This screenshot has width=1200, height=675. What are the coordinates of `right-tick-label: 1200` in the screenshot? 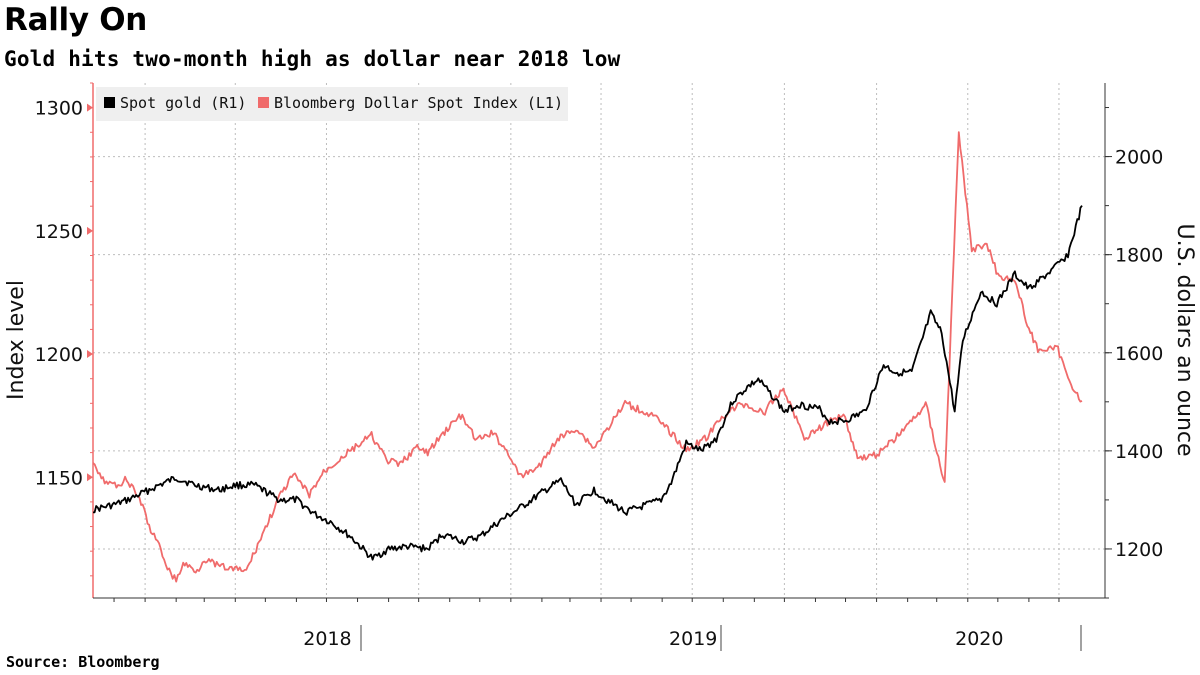 It's located at (1139, 550).